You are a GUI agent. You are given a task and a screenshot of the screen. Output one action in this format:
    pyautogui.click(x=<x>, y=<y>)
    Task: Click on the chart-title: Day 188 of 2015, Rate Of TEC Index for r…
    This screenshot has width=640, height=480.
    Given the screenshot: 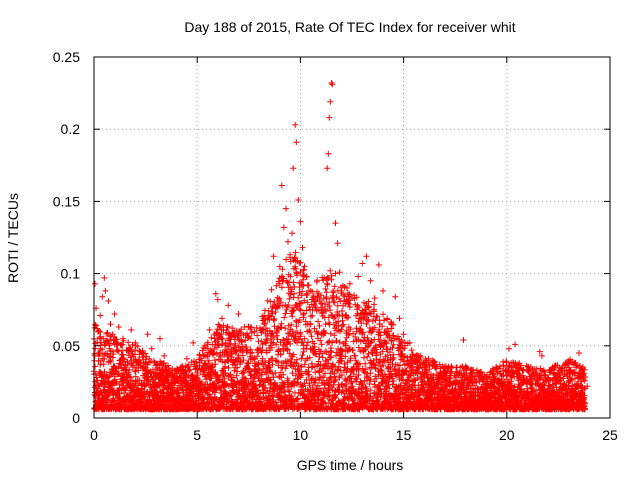 What is the action you would take?
    pyautogui.click(x=349, y=27)
    